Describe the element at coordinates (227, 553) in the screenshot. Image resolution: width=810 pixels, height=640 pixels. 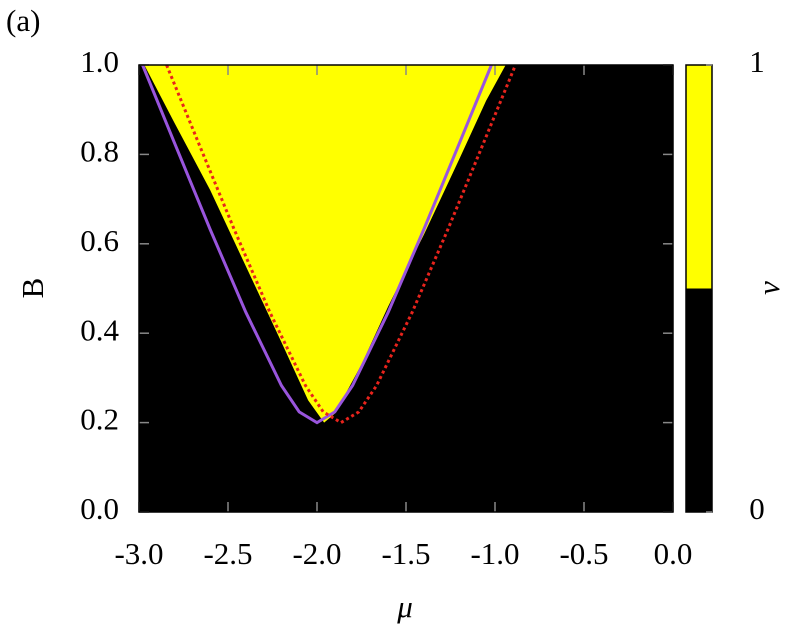
I see `x-tick-label: -2.5` at that location.